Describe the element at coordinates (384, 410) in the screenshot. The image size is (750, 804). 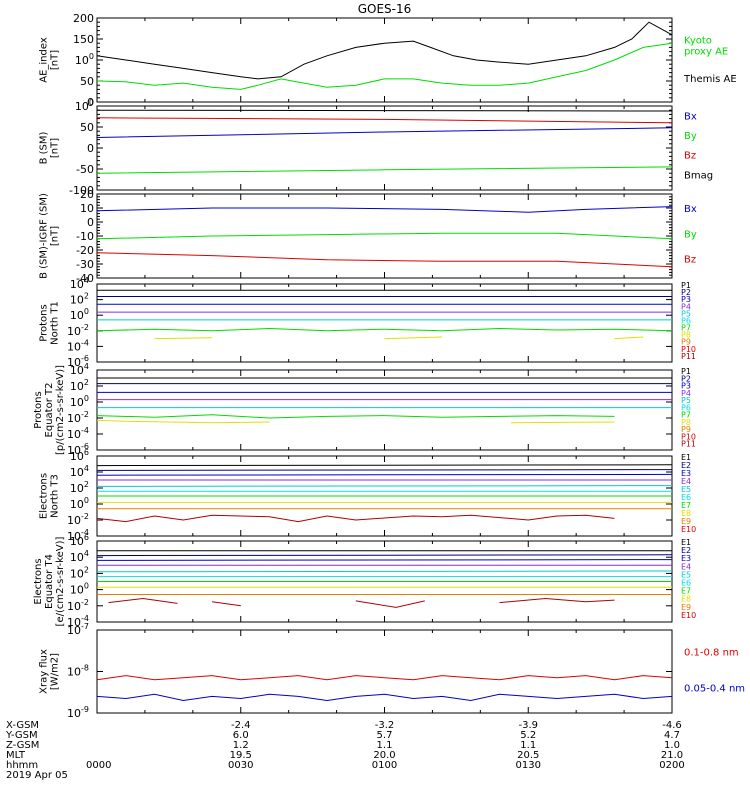
I see `panel-5-frame` at that location.